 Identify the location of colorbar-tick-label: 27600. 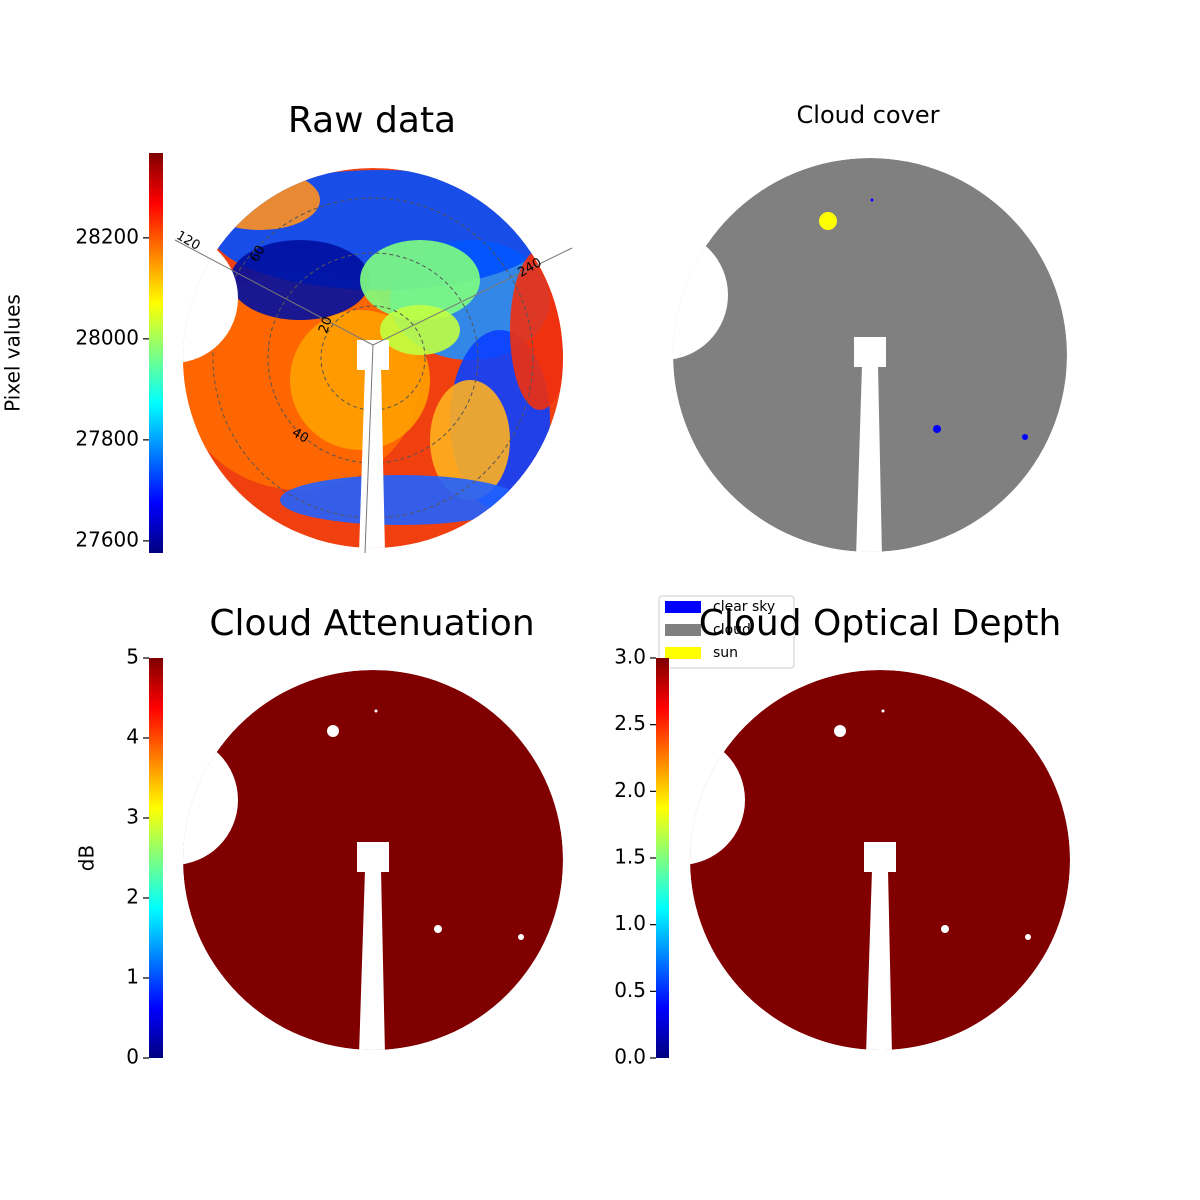
(107, 539).